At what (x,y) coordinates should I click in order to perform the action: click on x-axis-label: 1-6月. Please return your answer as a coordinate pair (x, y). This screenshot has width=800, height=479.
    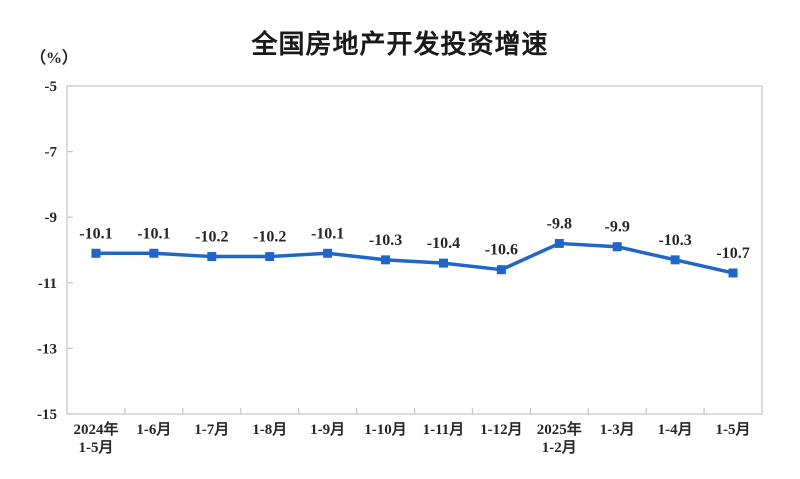
    Looking at the image, I should click on (153, 429).